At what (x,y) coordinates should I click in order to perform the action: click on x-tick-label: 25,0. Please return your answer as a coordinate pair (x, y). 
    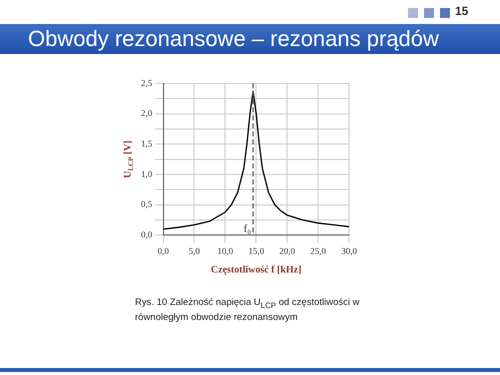
    Looking at the image, I should click on (318, 251).